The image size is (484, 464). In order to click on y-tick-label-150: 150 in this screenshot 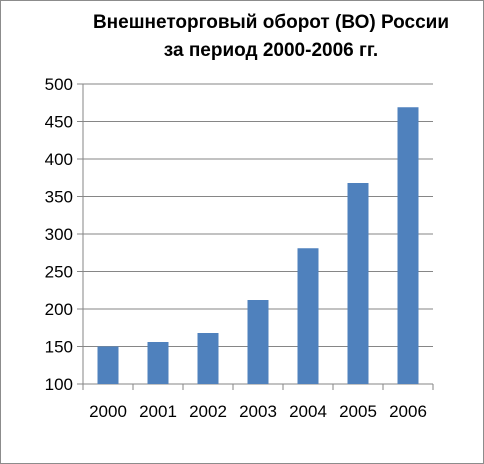, I will do `click(59, 347)`.